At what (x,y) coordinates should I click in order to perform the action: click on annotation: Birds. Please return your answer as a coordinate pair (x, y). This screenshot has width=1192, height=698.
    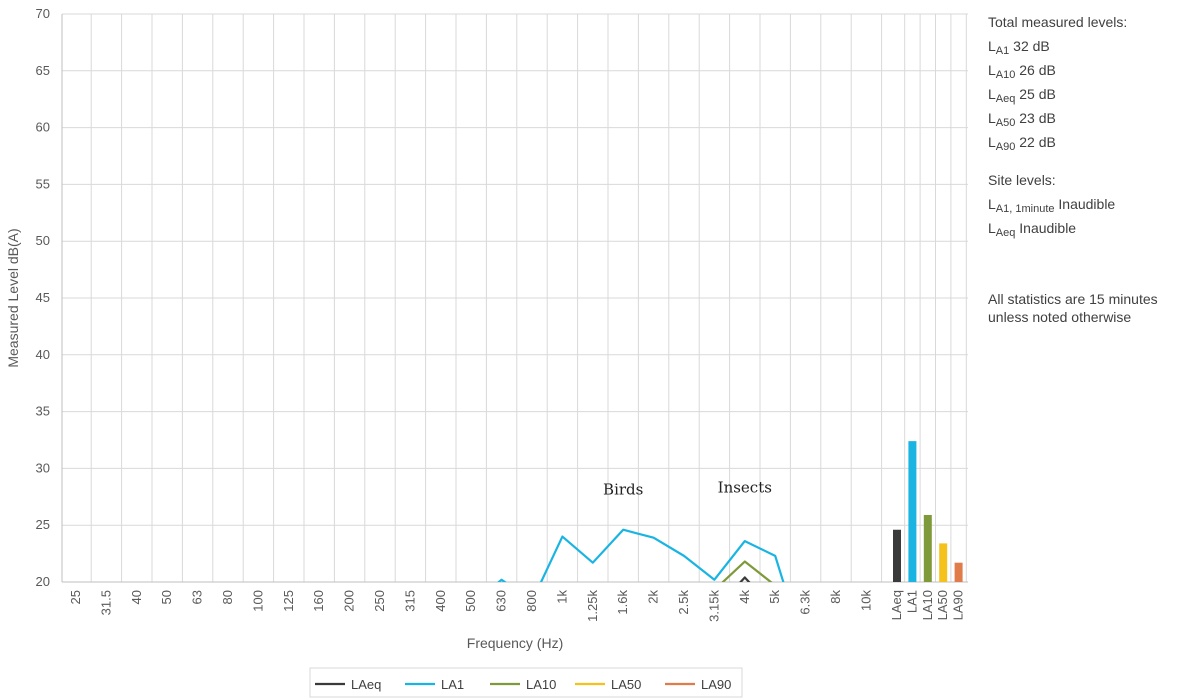
    Looking at the image, I should click on (623, 490).